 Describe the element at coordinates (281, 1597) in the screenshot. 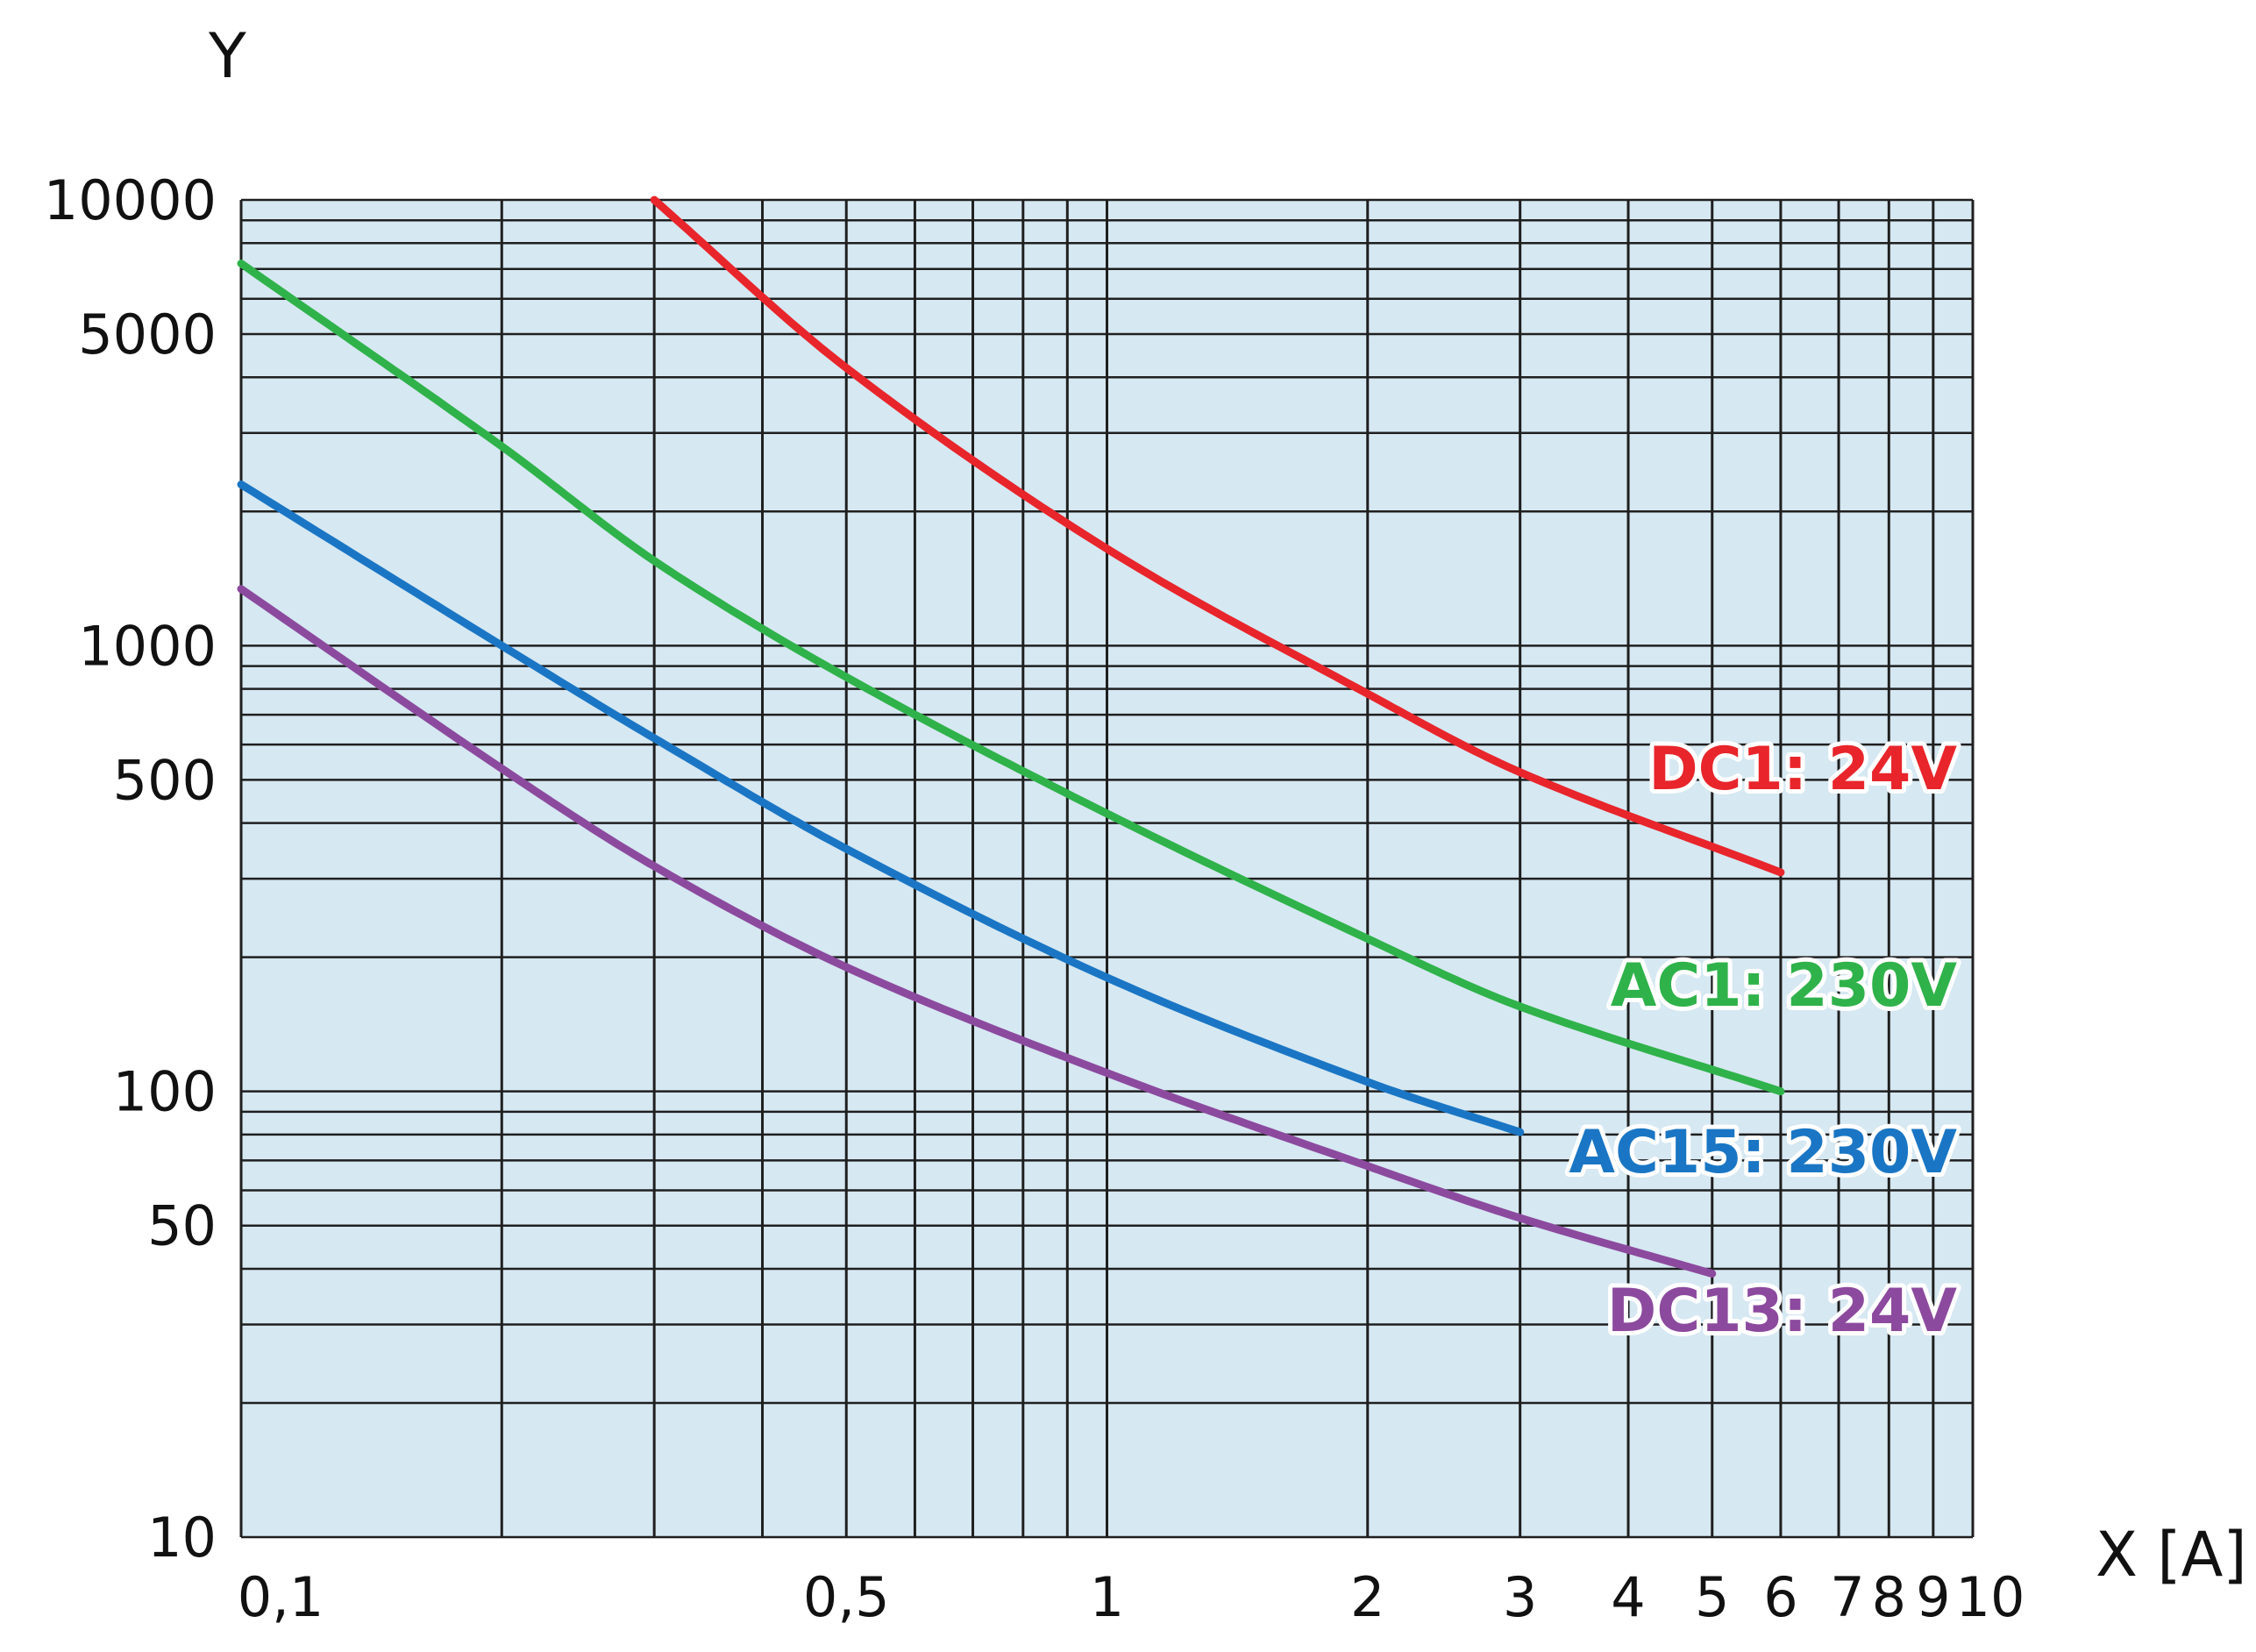

I see `x-tick-label: 0,1` at that location.